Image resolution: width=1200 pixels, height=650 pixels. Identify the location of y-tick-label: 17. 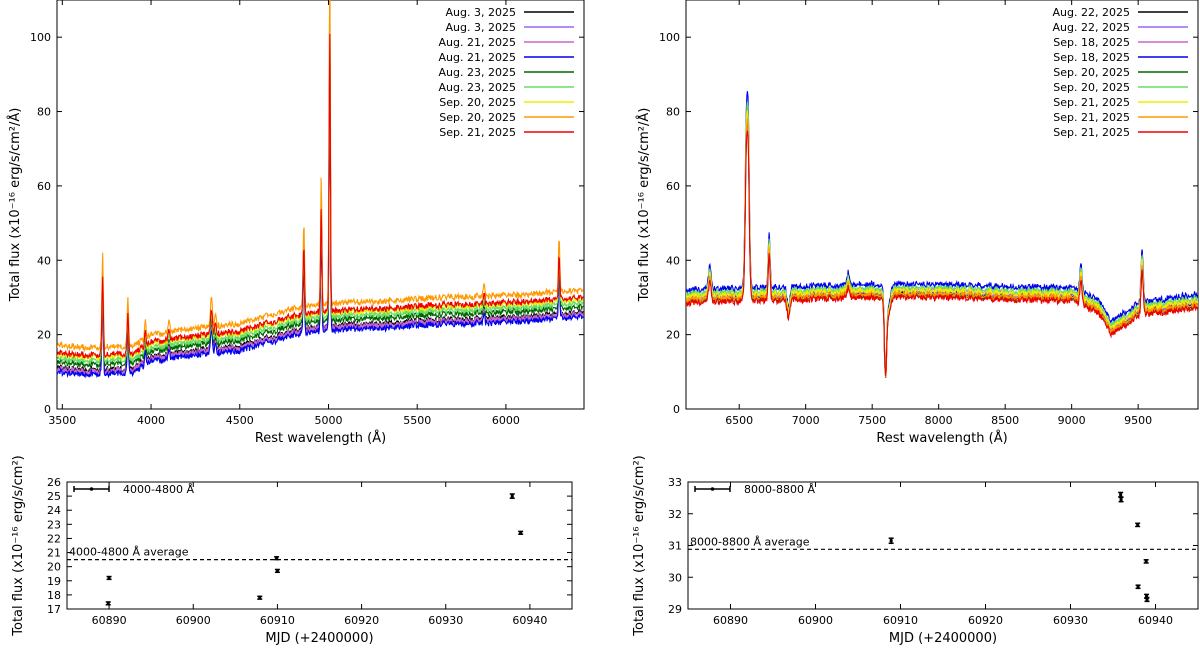
(54, 609).